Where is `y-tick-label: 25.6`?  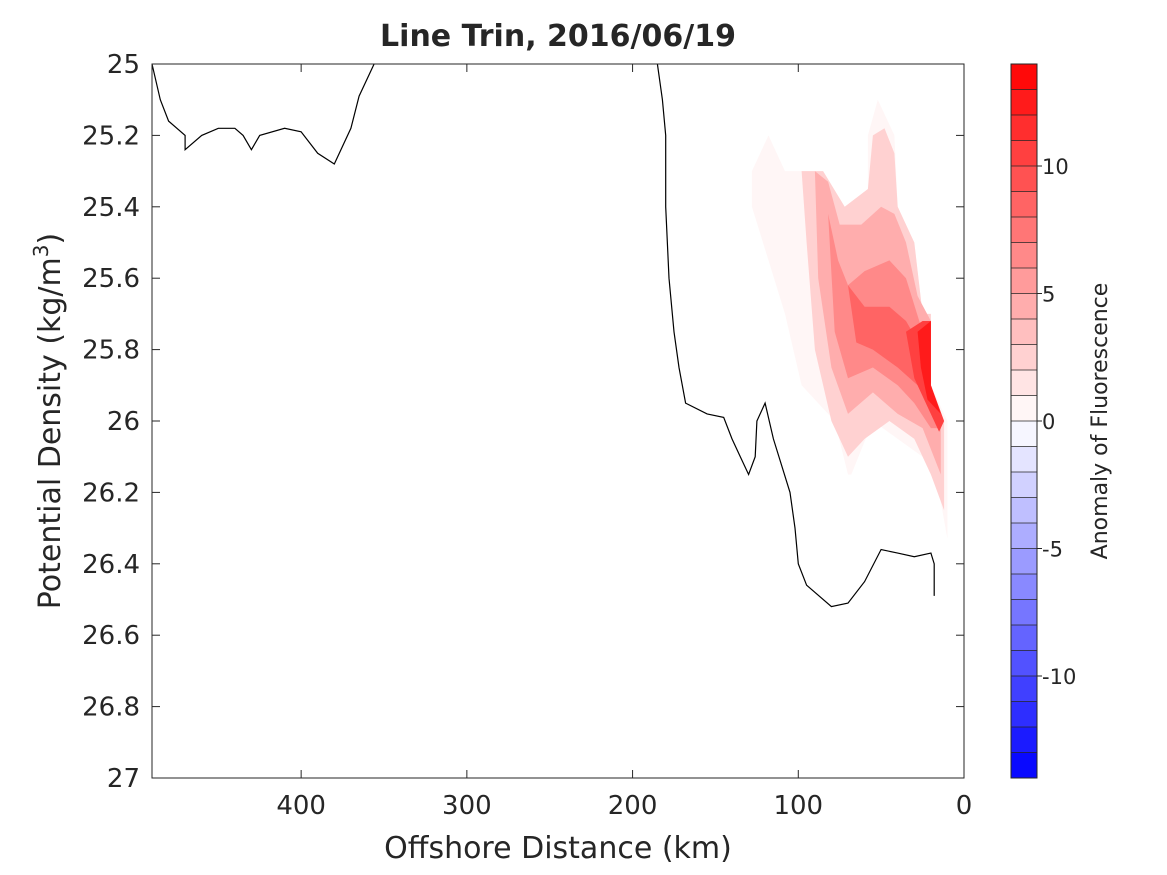
y-tick-label: 25.6 is located at coordinates (111, 279).